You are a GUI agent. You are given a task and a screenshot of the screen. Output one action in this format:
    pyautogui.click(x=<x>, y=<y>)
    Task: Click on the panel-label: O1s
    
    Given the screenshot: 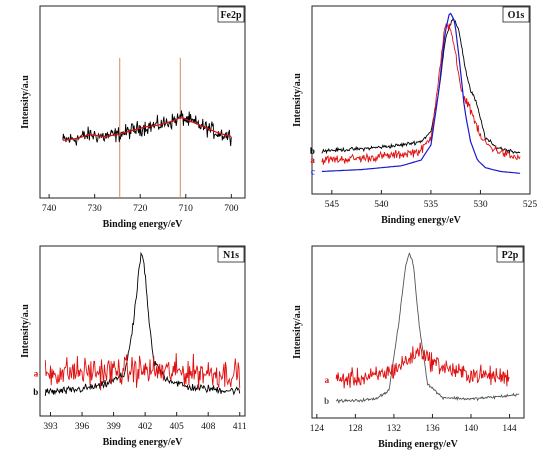 What is the action you would take?
    pyautogui.click(x=516, y=15)
    